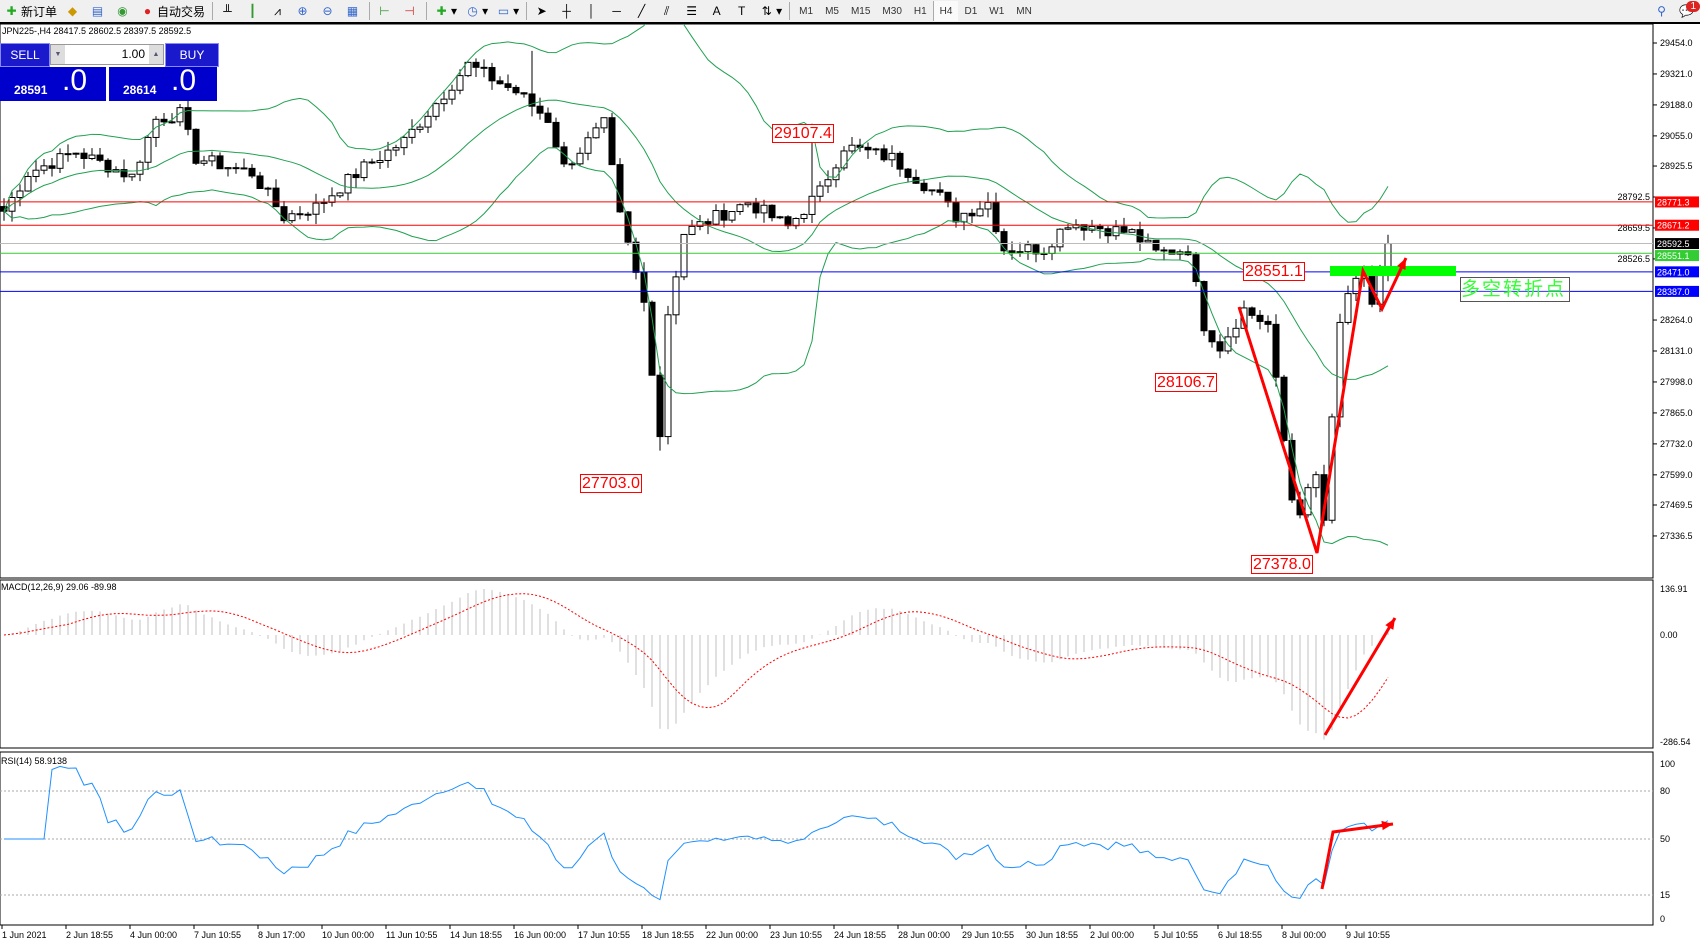 This screenshot has width=1700, height=943. What do you see at coordinates (1515, 289) in the screenshot?
I see `turn-point-label: 多空转折点` at bounding box center [1515, 289].